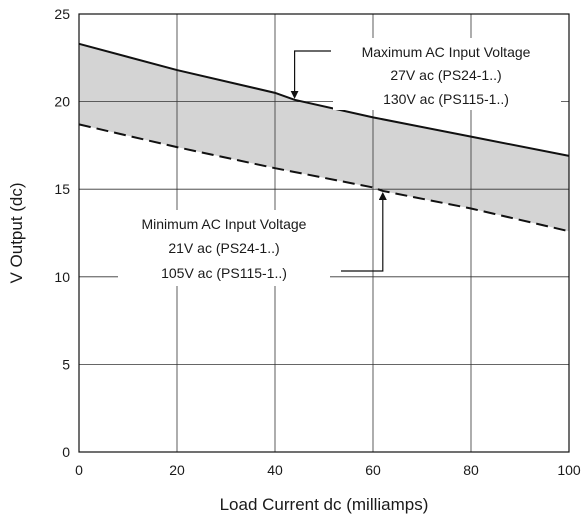  What do you see at coordinates (275, 470) in the screenshot?
I see `x-tick-label: 40` at bounding box center [275, 470].